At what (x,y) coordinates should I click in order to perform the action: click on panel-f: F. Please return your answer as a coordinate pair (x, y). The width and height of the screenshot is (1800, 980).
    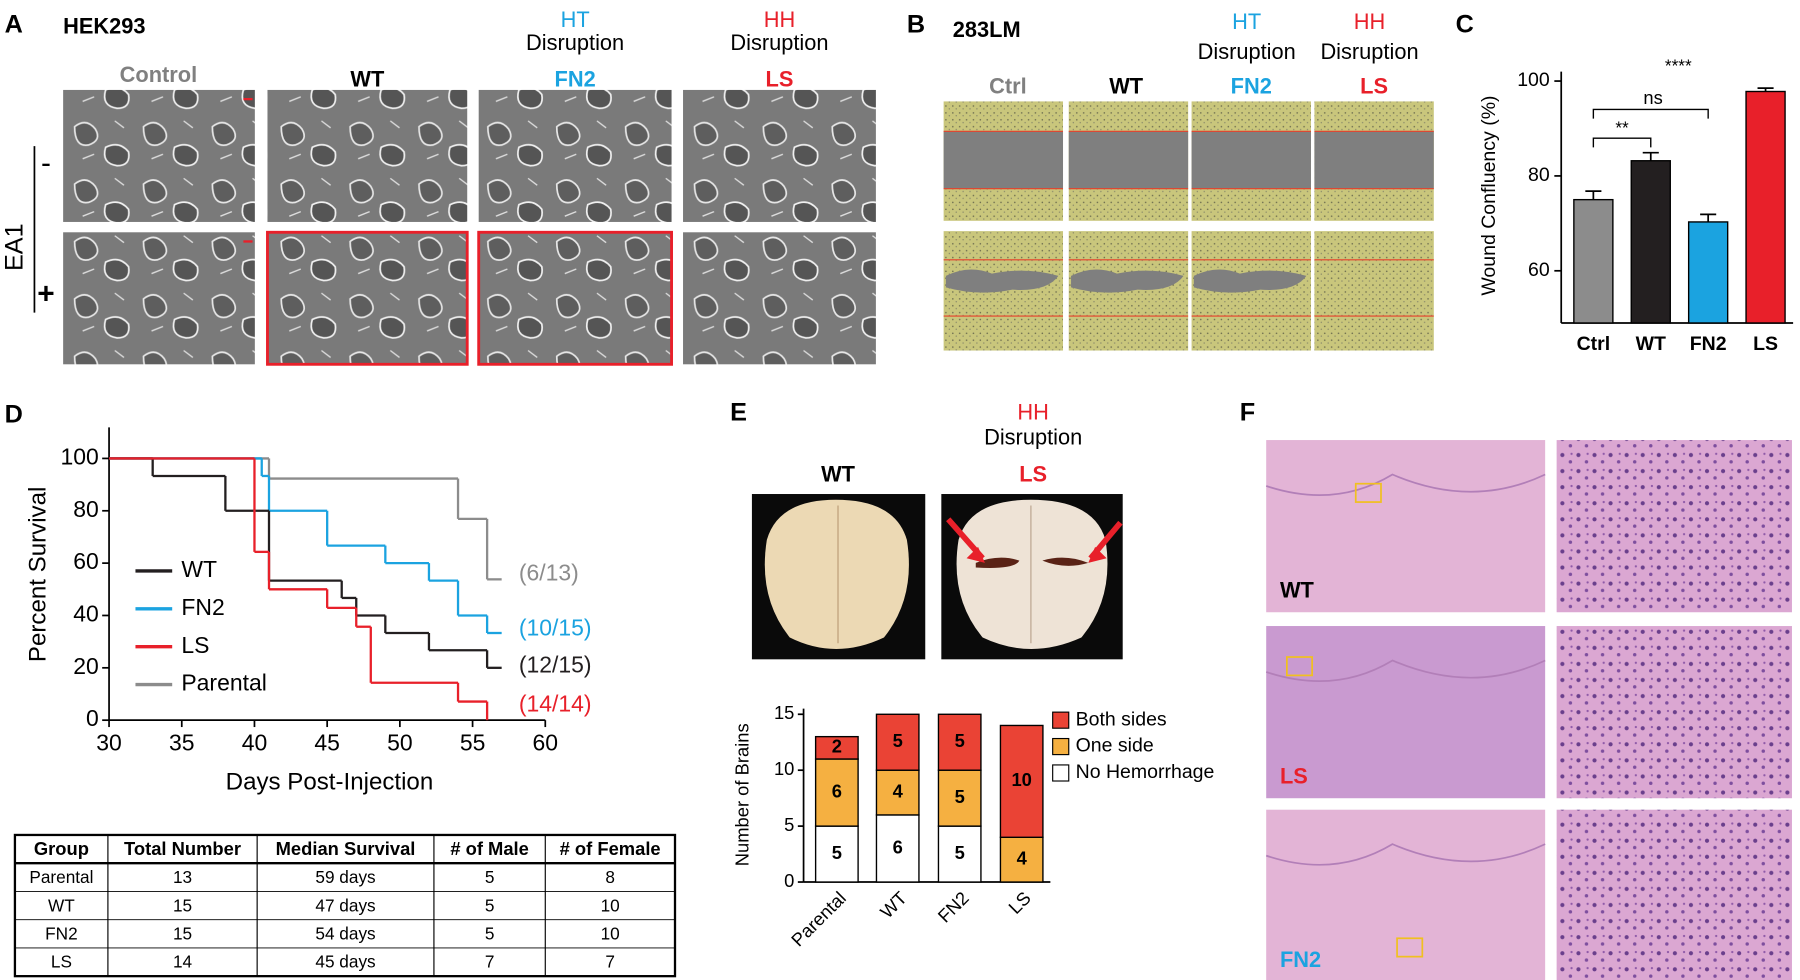
    Looking at the image, I should click on (1247, 412).